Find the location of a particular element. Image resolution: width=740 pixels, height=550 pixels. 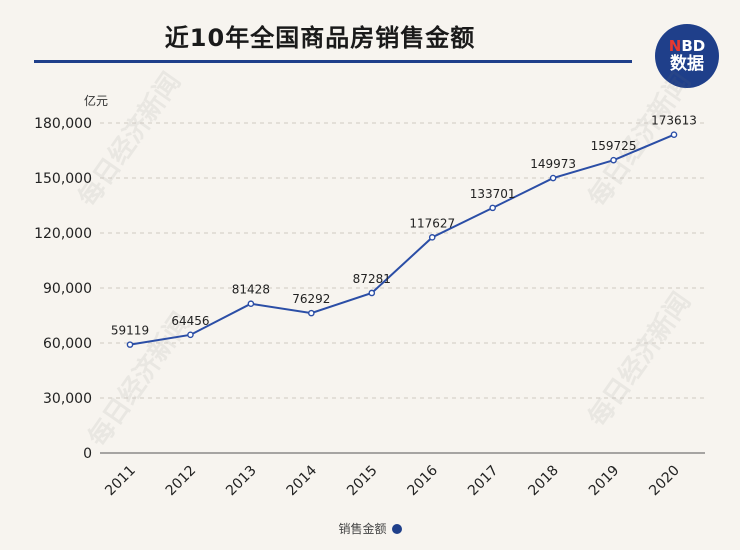

legend: 销售金额 is located at coordinates (370, 528).